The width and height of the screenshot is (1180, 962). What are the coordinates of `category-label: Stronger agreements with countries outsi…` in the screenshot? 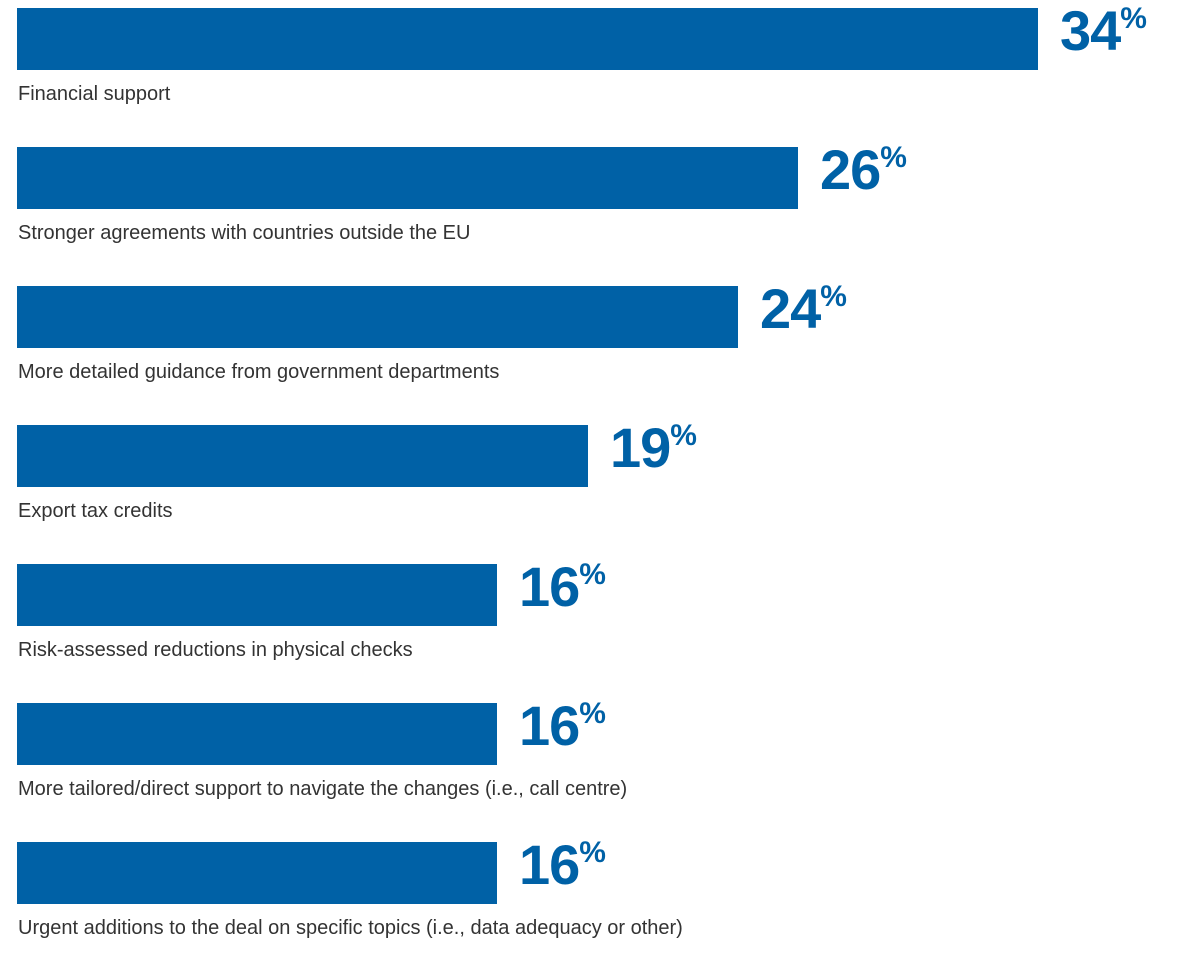 It's located at (244, 233).